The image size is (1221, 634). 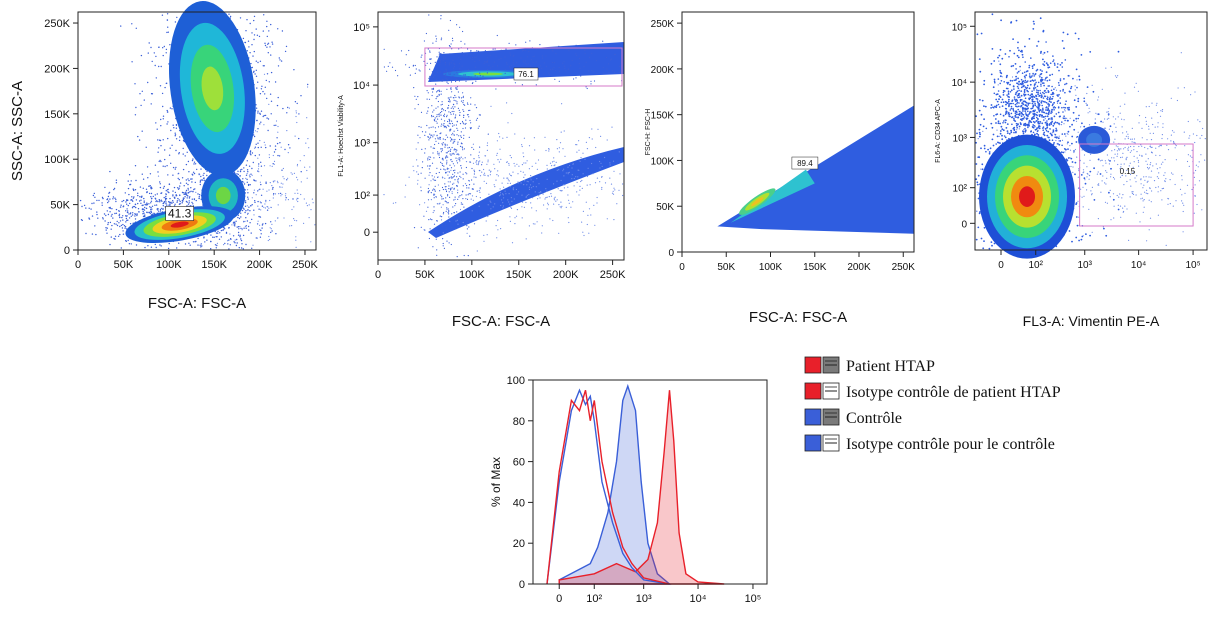 I want to click on y-tick-label: 250K, so click(x=663, y=24).